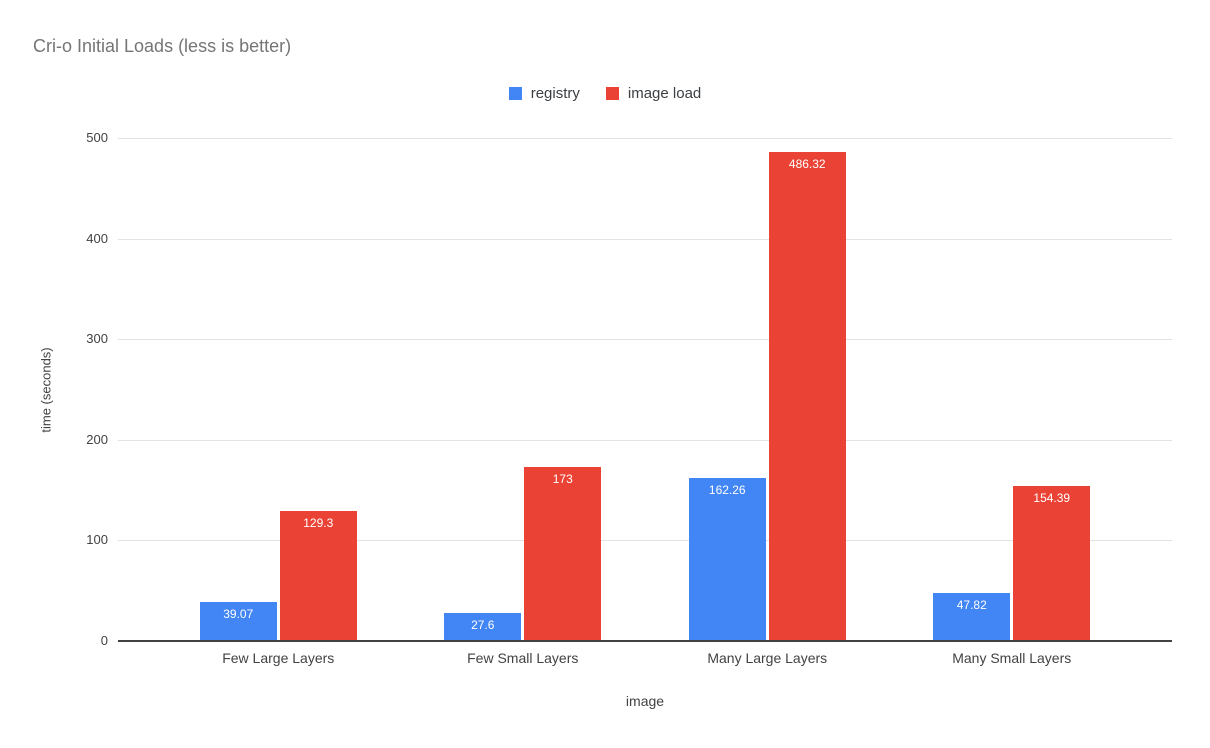 The image size is (1210, 748). I want to click on legend-swatch-image-load, so click(612, 93).